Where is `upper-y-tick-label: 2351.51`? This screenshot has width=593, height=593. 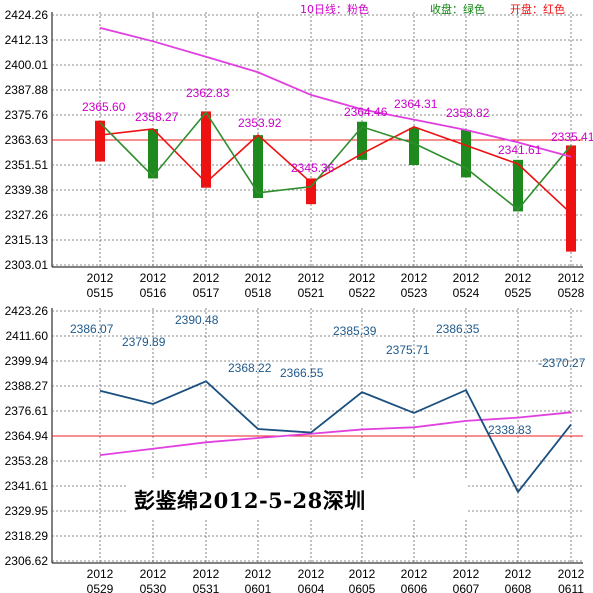
upper-y-tick-label: 2351.51 is located at coordinates (27, 165).